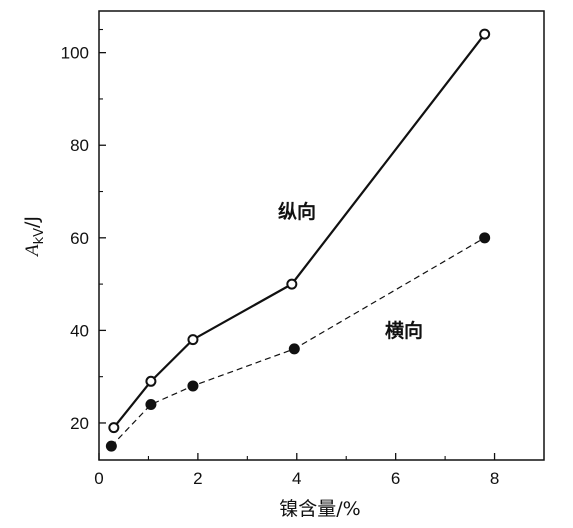 Image resolution: width=573 pixels, height=528 pixels. What do you see at coordinates (297, 211) in the screenshot?
I see `series-label-longitudinal: 纵向` at bounding box center [297, 211].